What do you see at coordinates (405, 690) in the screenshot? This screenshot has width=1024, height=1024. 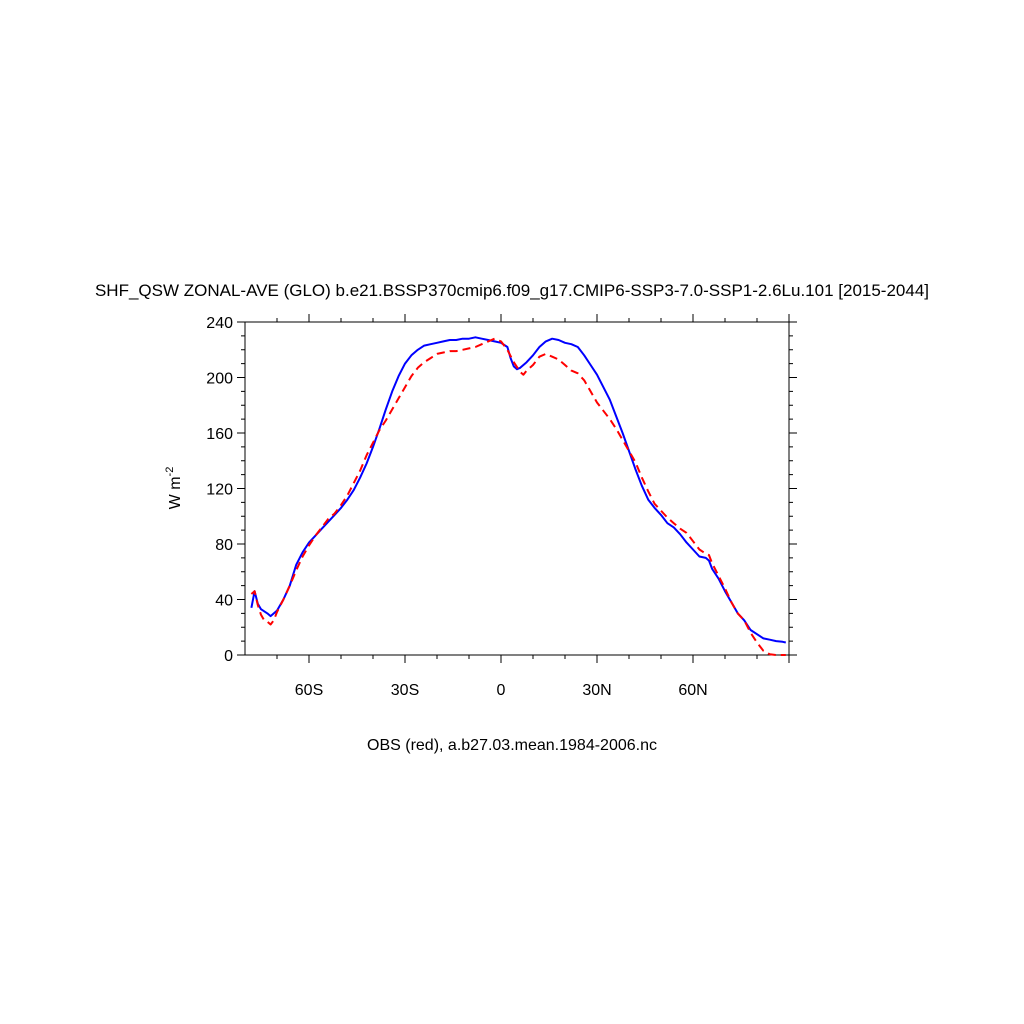 I see `x-tick-label: 30S` at bounding box center [405, 690].